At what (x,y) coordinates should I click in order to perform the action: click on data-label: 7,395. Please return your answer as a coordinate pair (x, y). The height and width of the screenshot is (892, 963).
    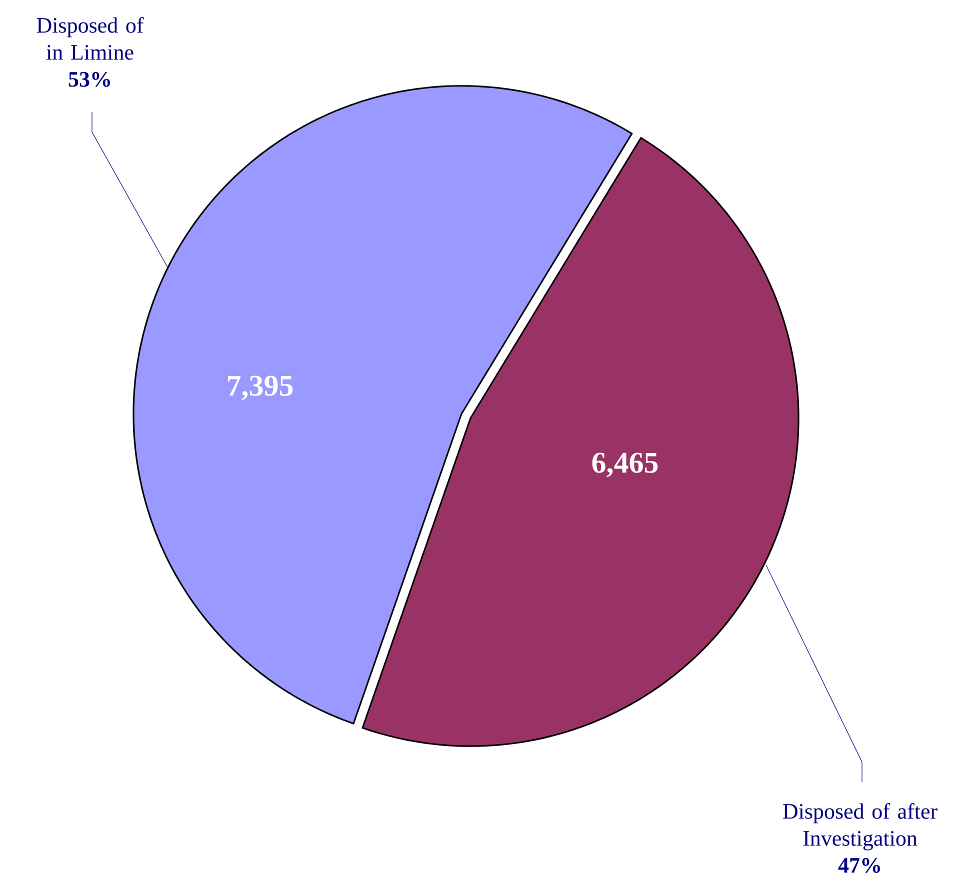
    Looking at the image, I should click on (260, 388).